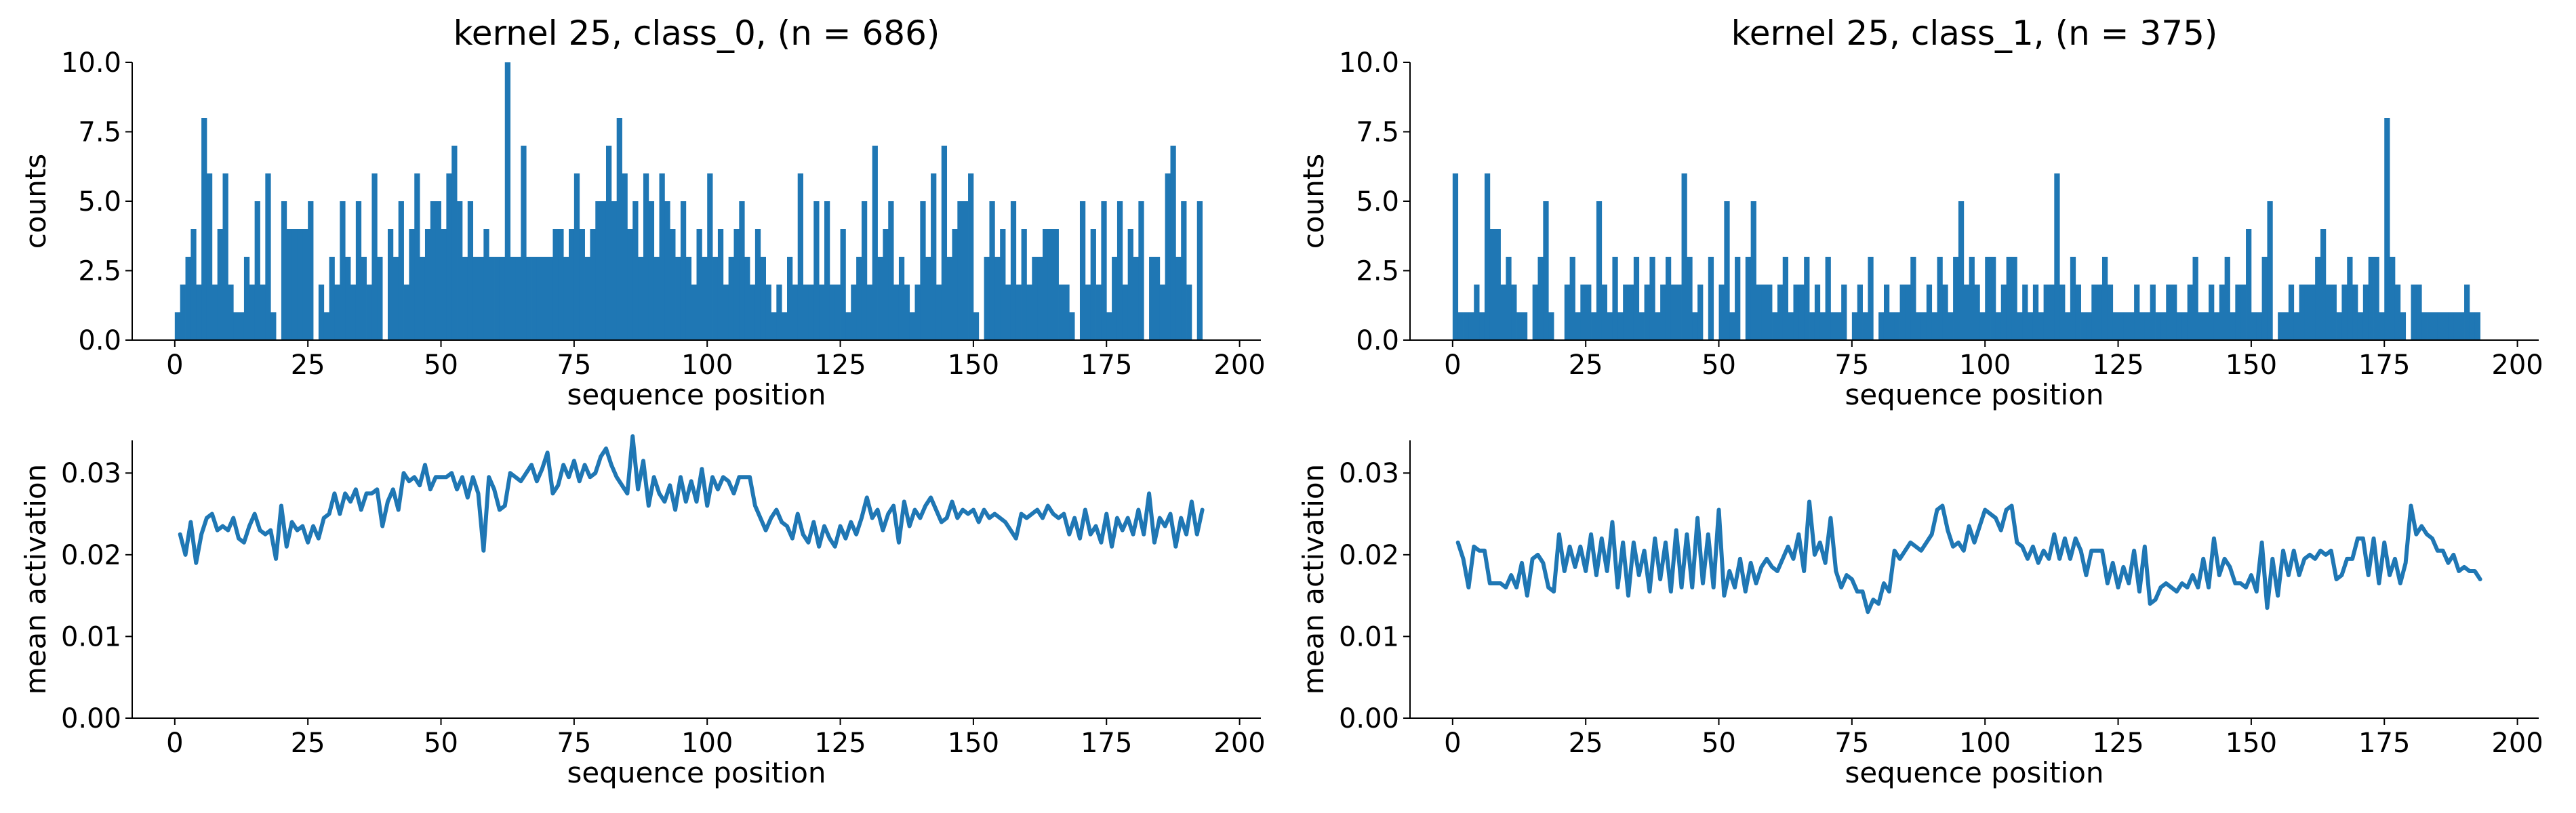 Image resolution: width=2576 pixels, height=813 pixels. What do you see at coordinates (91, 718) in the screenshot?
I see `y-tick-label: 0.00` at bounding box center [91, 718].